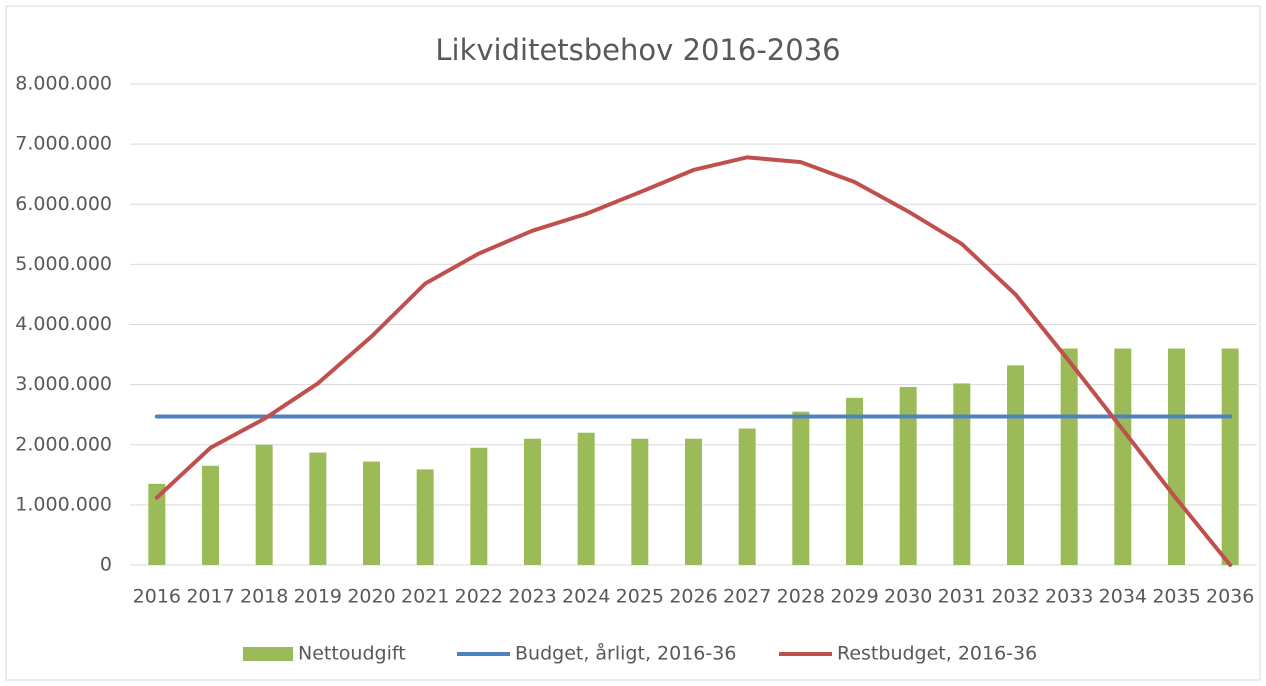 This screenshot has height=686, width=1266. Describe the element at coordinates (264, 597) in the screenshot. I see `x-tick-label: 2018` at that location.